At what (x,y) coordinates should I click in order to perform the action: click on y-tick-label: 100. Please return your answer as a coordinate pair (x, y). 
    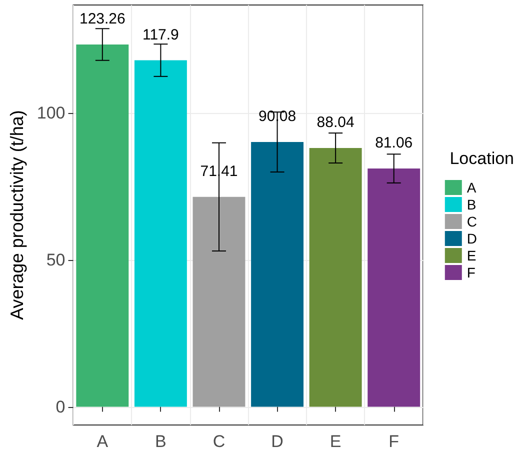
    Looking at the image, I should click on (51, 112).